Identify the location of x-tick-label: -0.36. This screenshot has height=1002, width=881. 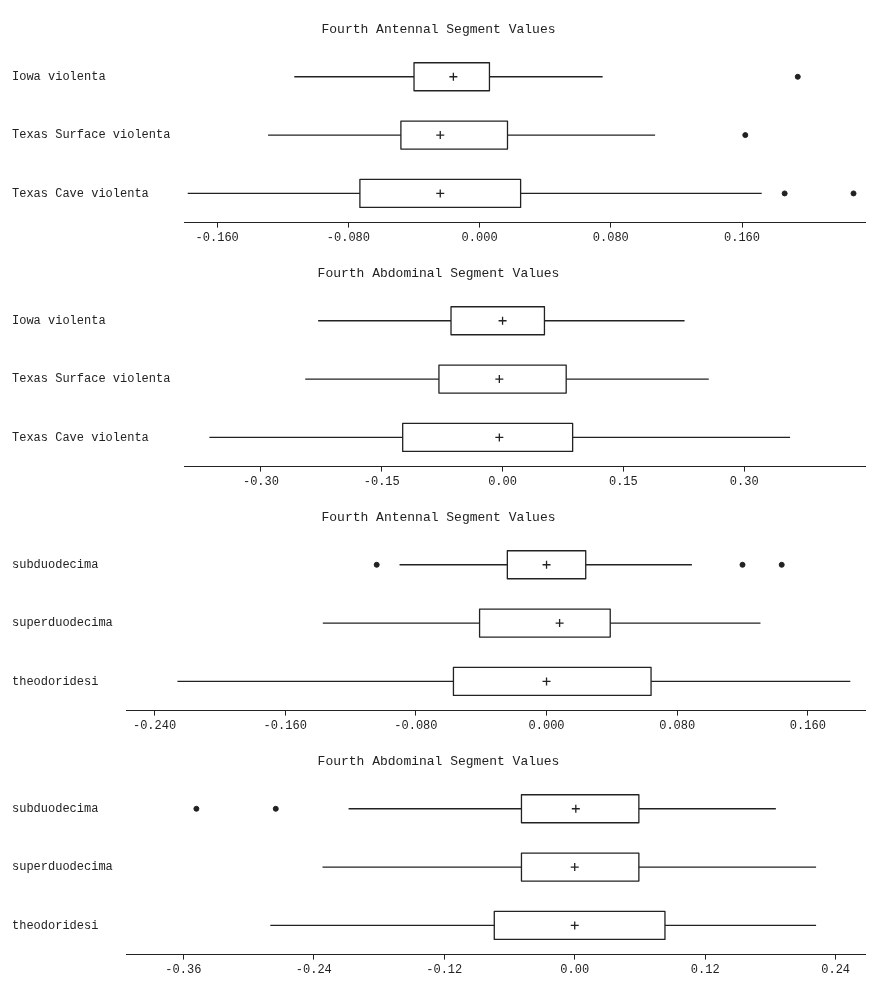
(183, 969).